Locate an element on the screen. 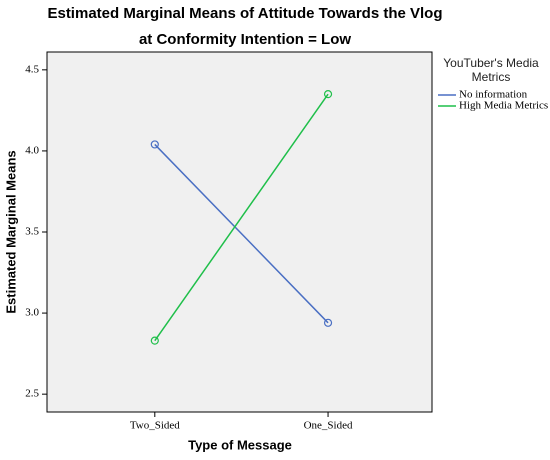 Image resolution: width=550 pixels, height=460 pixels. legend-label: High Media Metrics is located at coordinates (503, 106).